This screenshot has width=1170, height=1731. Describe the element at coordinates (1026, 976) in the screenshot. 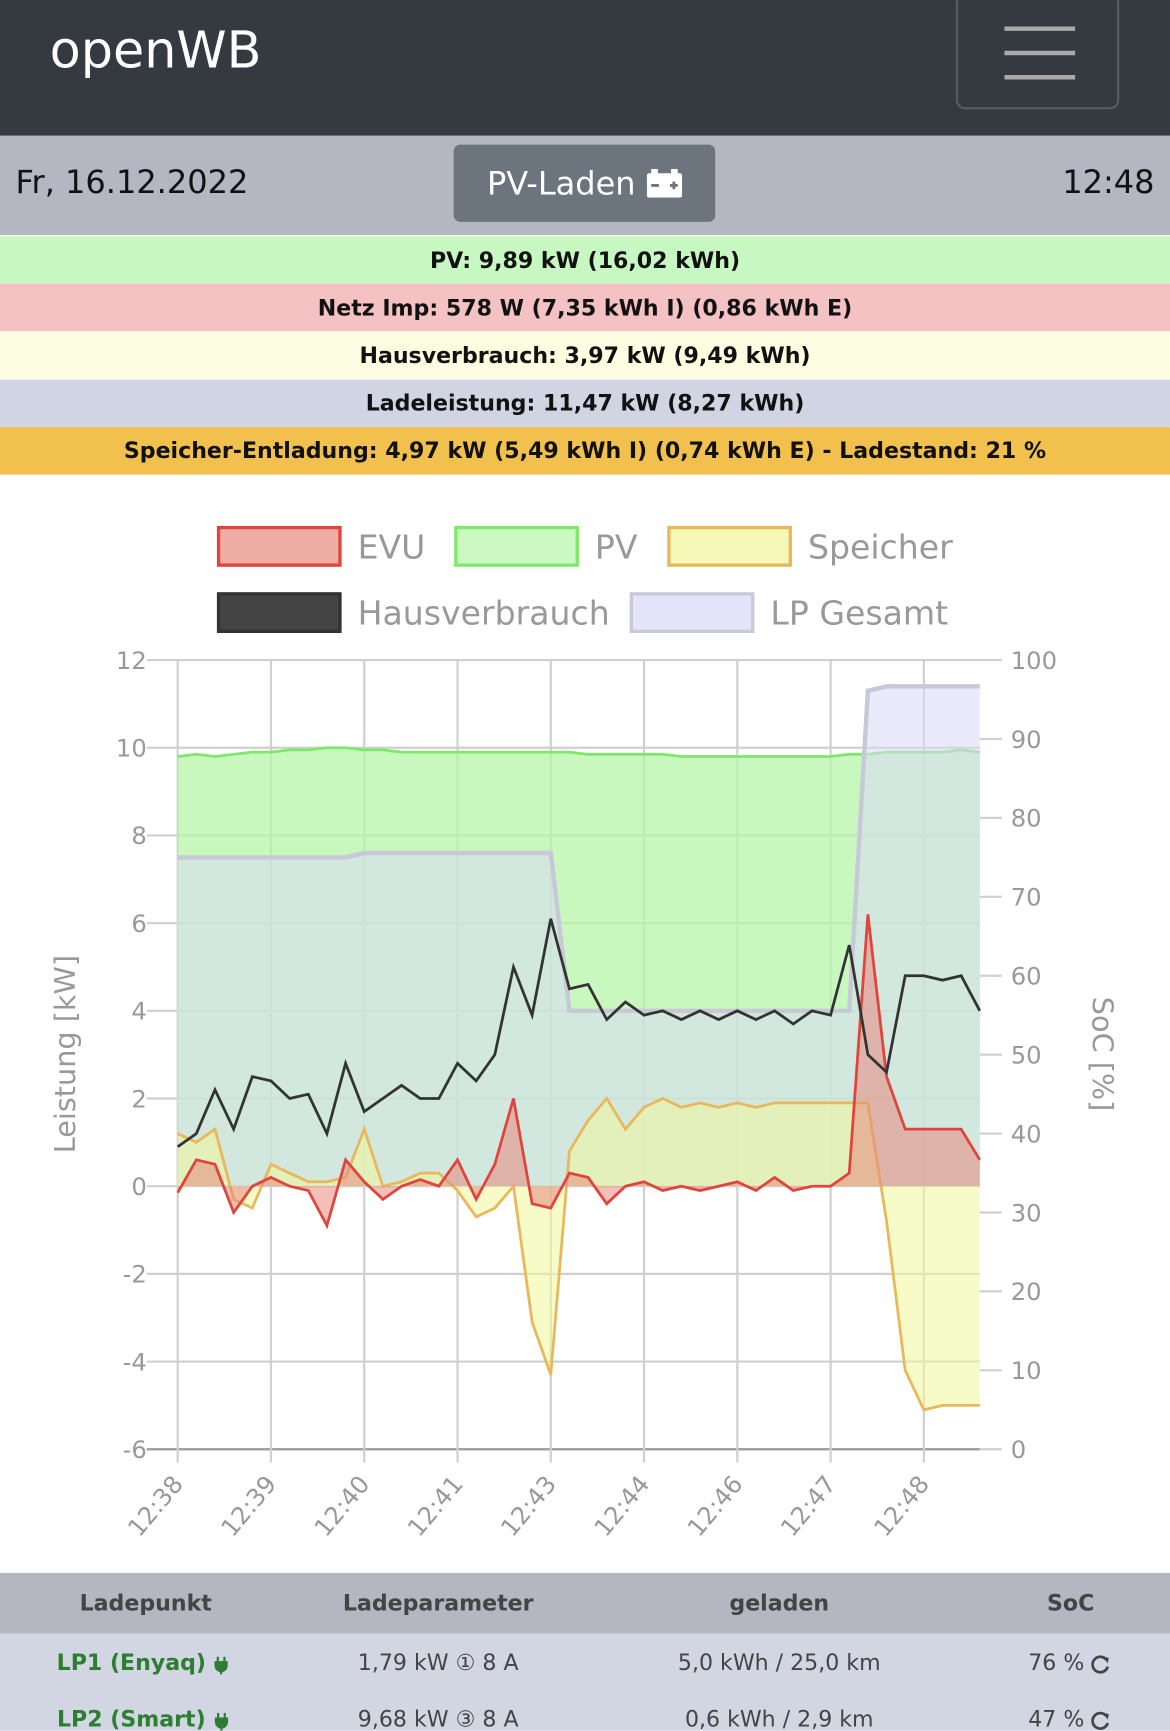

I see `y2-tick-label: 60` at that location.